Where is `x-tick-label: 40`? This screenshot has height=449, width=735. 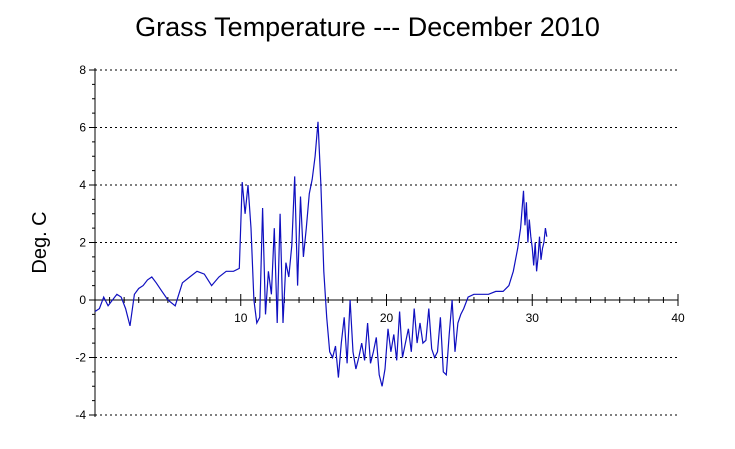 x-tick-label: 40 is located at coordinates (678, 318).